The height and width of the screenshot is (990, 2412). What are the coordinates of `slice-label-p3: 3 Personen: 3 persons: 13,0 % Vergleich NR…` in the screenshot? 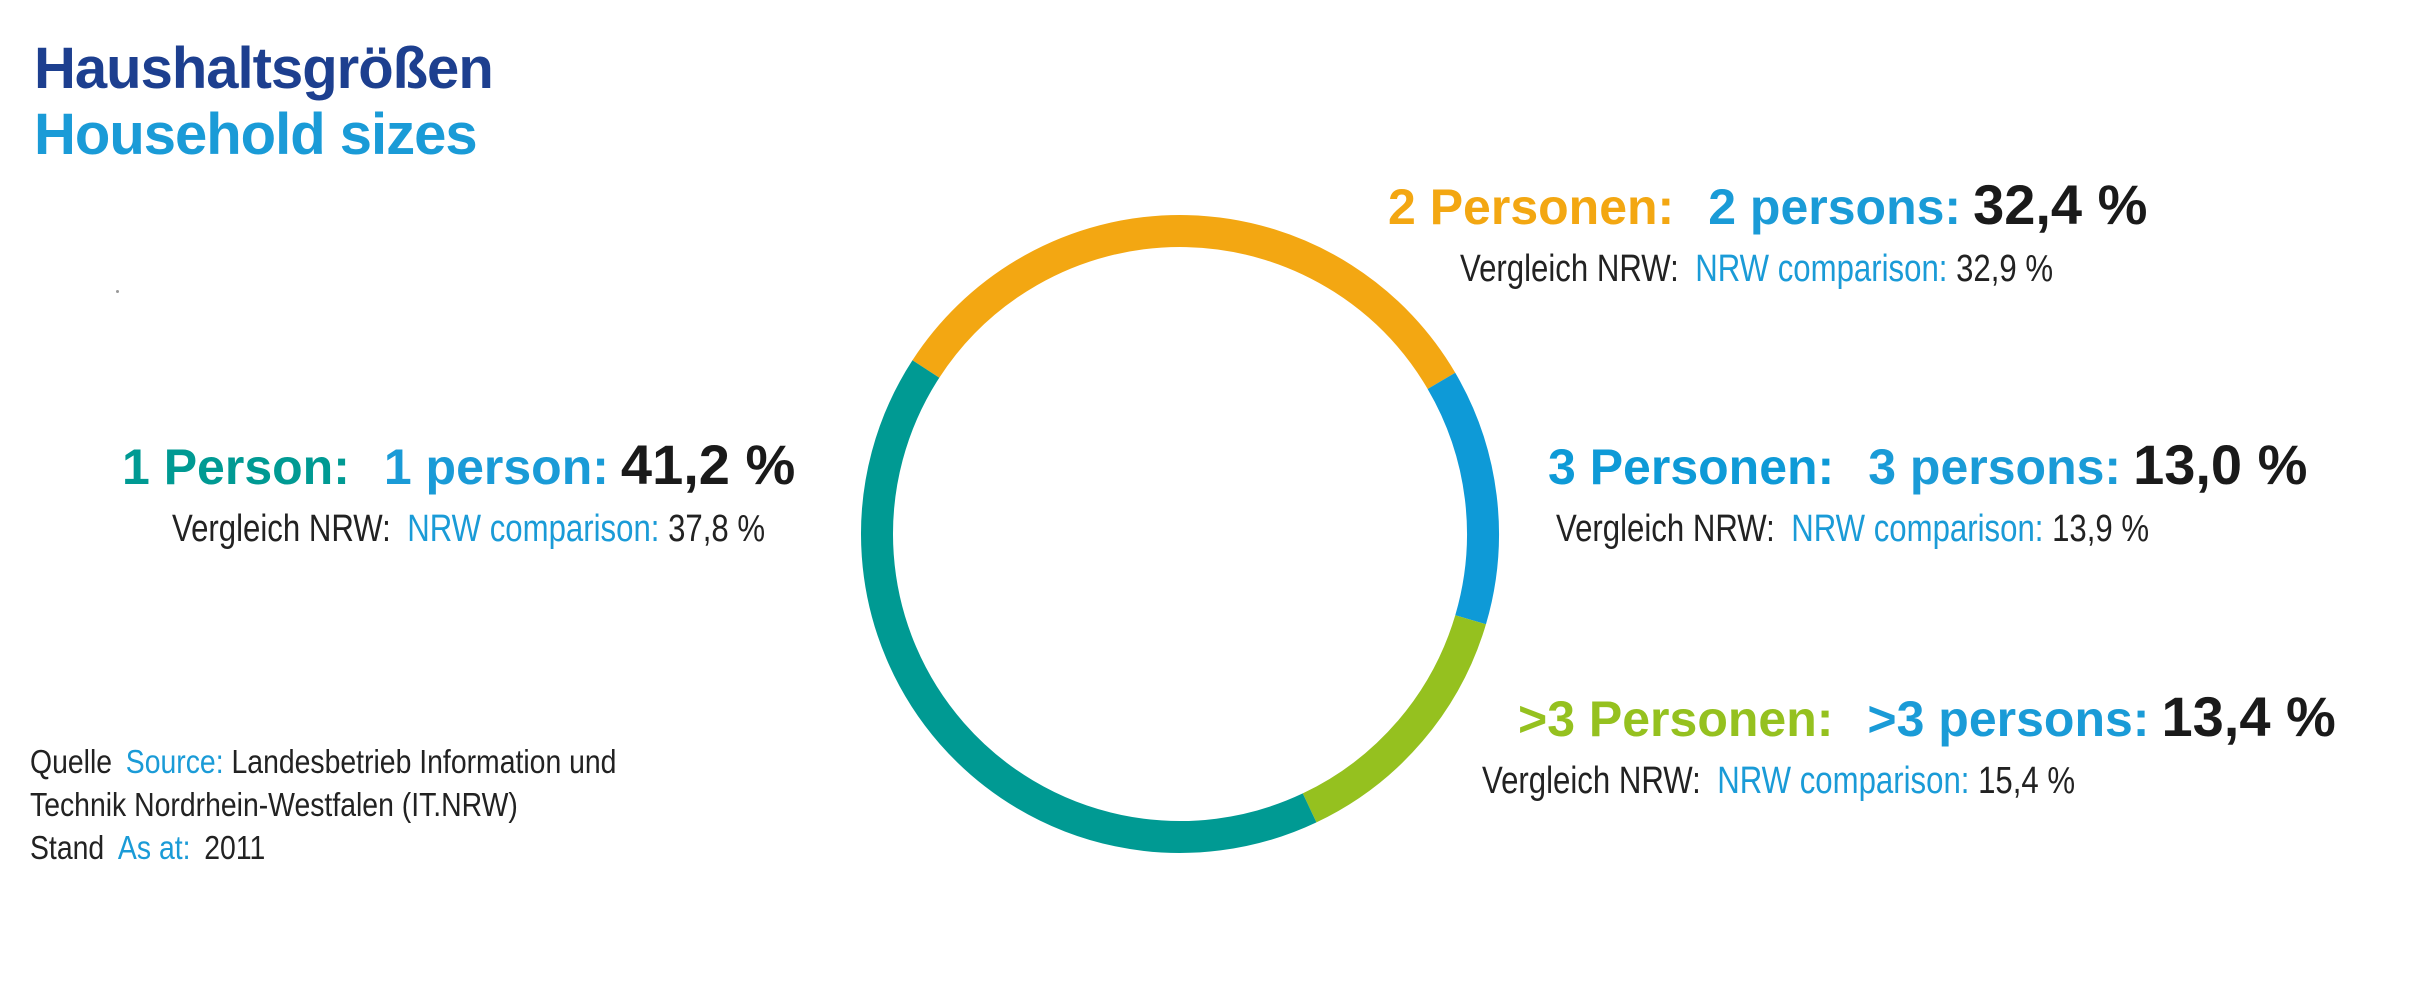 It's located at (1927, 494).